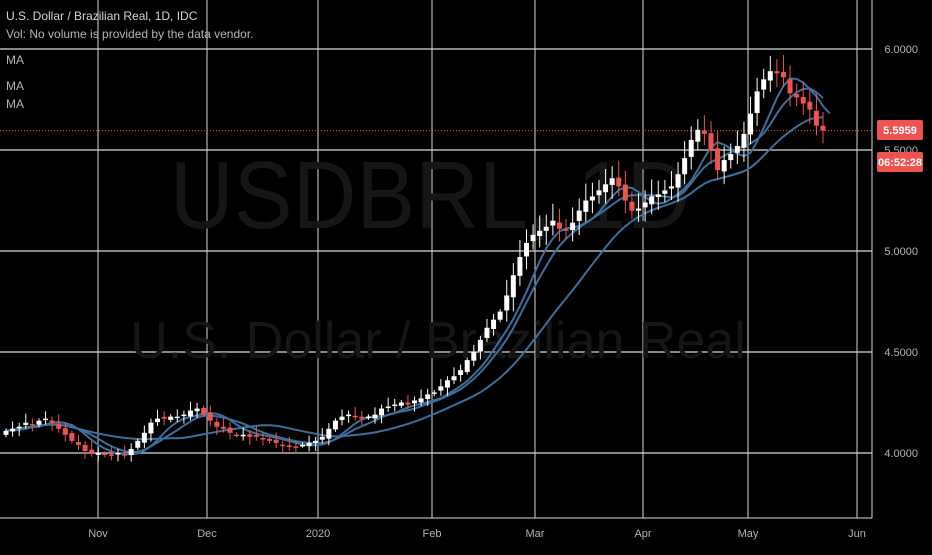 This screenshot has height=555, width=932. Describe the element at coordinates (477, 534) in the screenshot. I see `time-axis: Nov Dec 2020 Feb Mar Apr May Jun` at that location.